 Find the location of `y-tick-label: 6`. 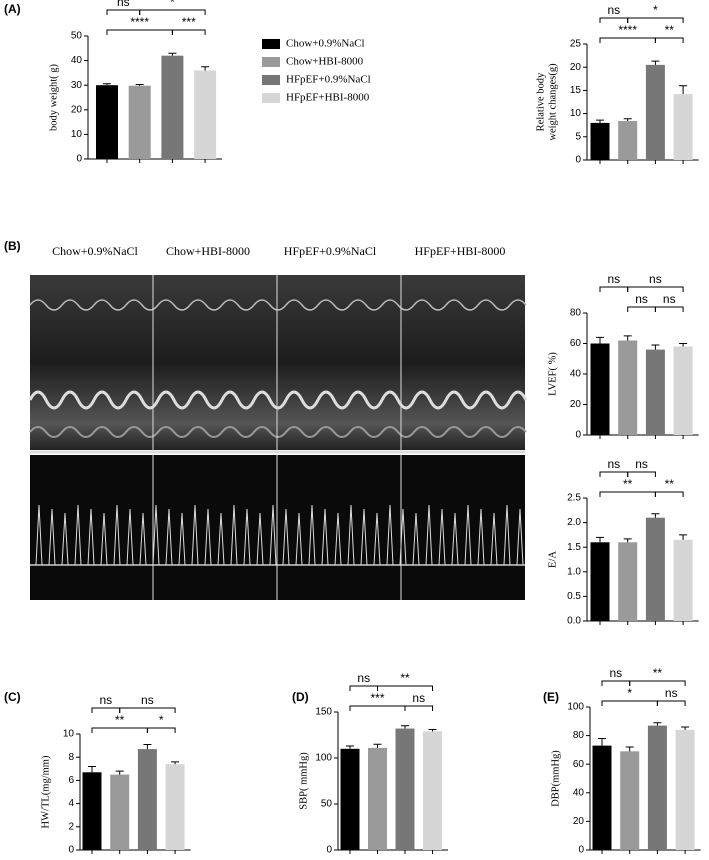

y-tick-label: 6 is located at coordinates (71, 780).